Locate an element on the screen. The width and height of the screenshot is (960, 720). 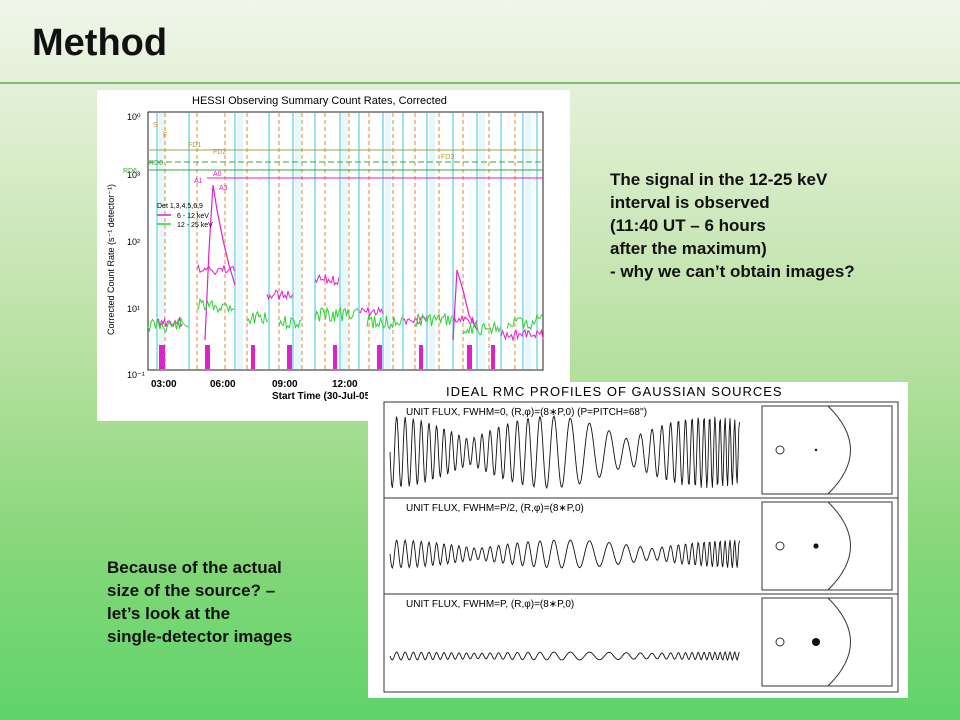
flare-peak-curve is located at coordinates (220, 262).